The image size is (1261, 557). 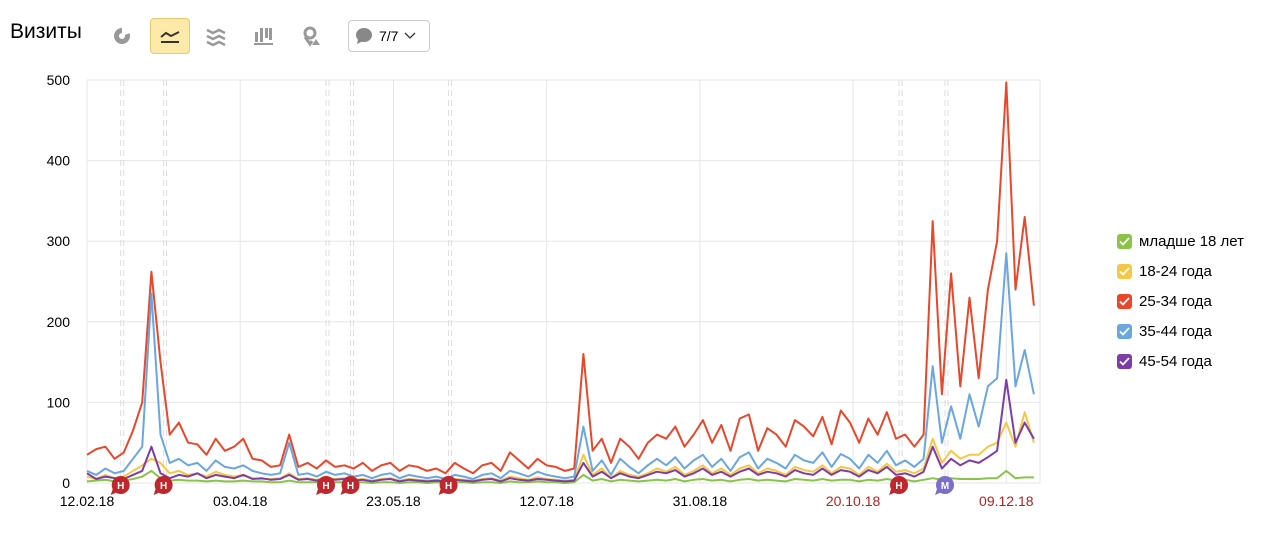 I want to click on line-chart-icon, so click(x=170, y=37).